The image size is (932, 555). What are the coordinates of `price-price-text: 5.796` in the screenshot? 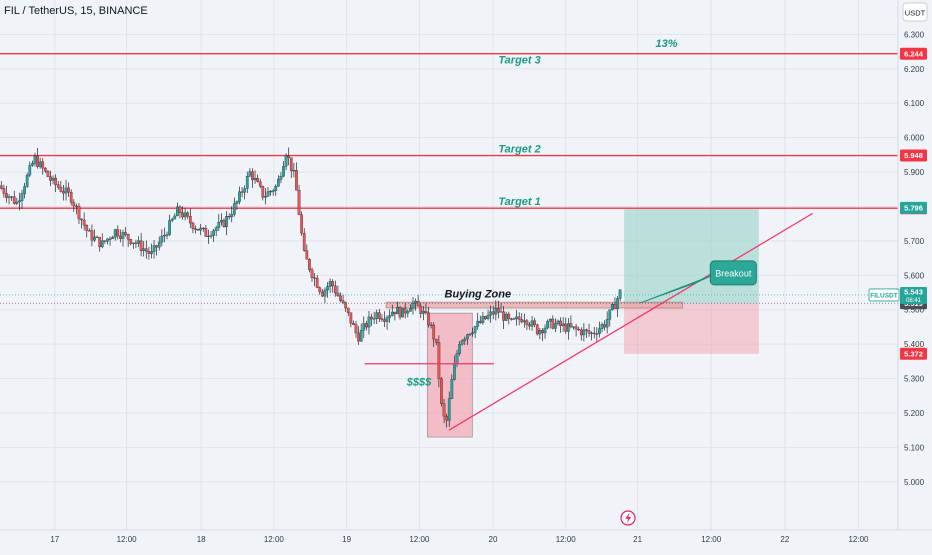 It's located at (913, 207).